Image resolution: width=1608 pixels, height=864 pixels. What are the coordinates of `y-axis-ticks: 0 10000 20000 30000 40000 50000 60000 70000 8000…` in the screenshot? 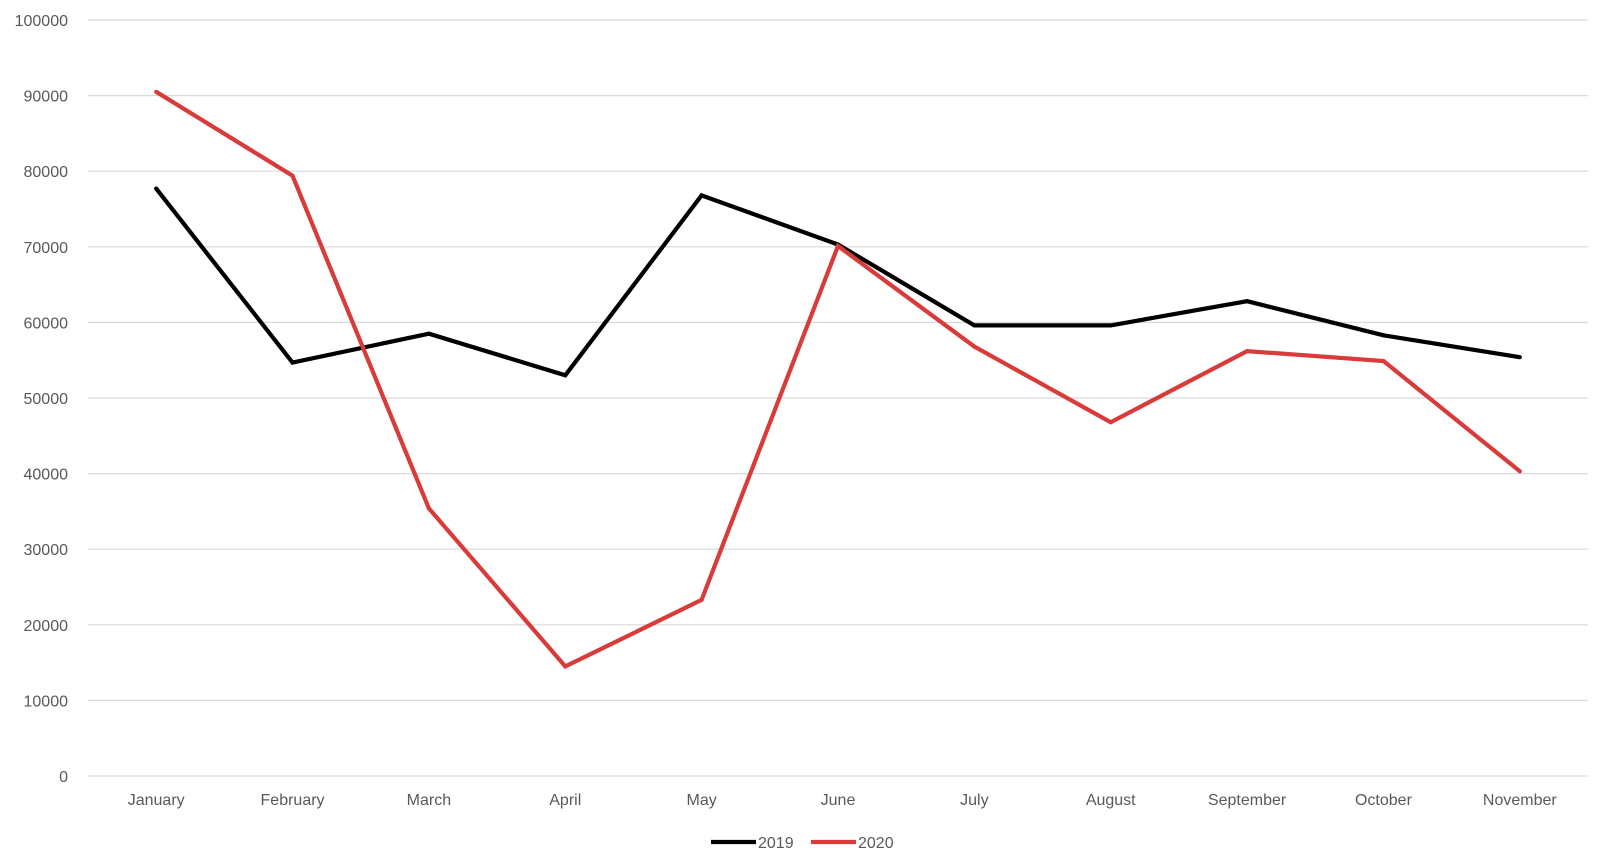 It's located at (41, 399).